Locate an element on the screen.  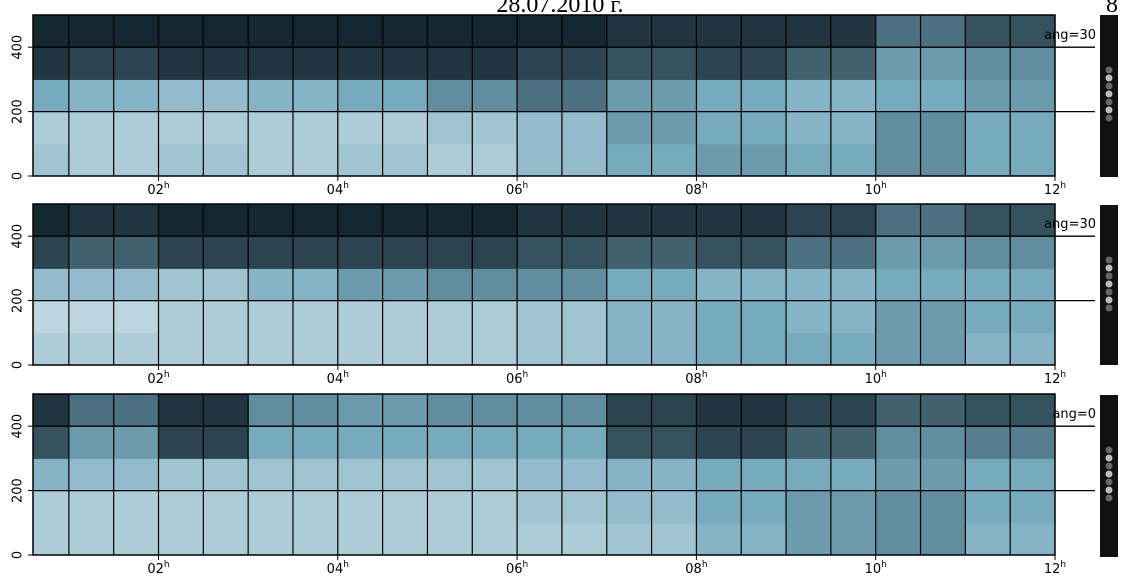
figure-title: 28.07.2010 г. is located at coordinates (559, 9).